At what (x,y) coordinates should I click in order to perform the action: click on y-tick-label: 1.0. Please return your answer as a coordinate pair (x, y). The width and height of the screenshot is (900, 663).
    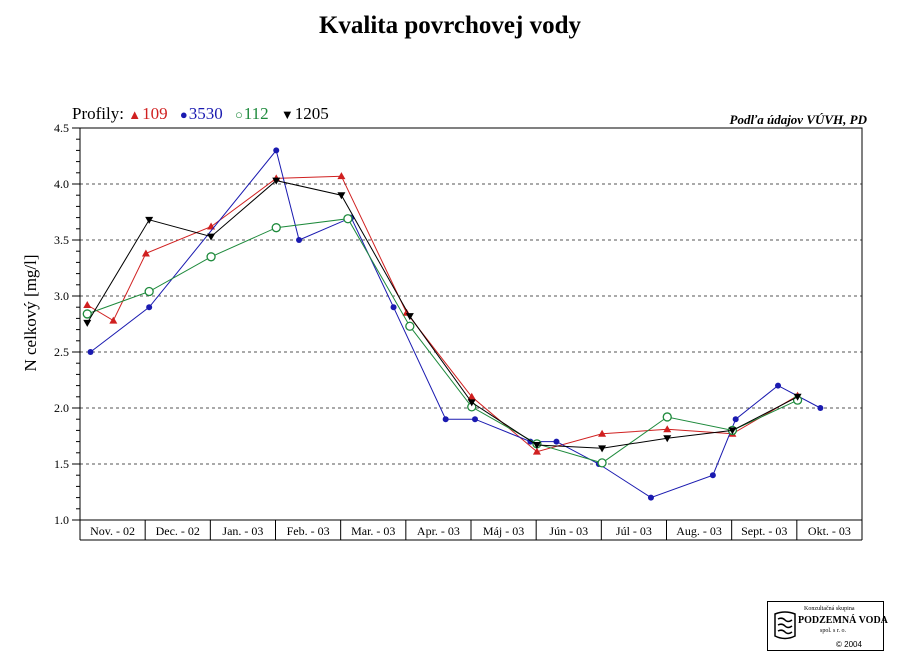
    Looking at the image, I should click on (61, 520).